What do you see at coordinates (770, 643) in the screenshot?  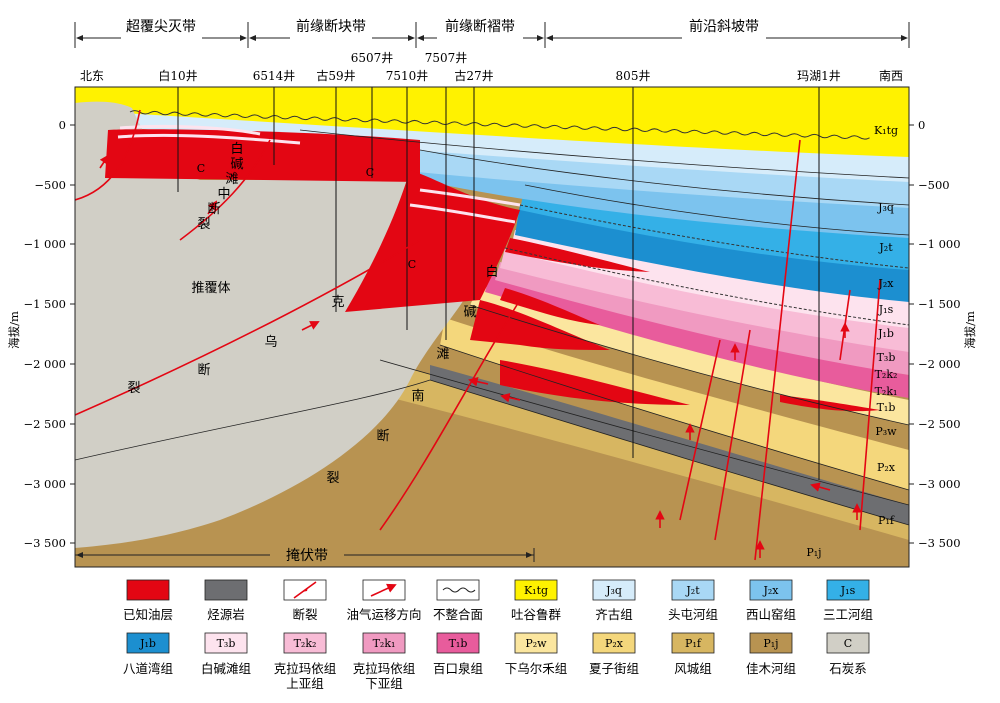 I see `legend-code: P₁j` at bounding box center [770, 643].